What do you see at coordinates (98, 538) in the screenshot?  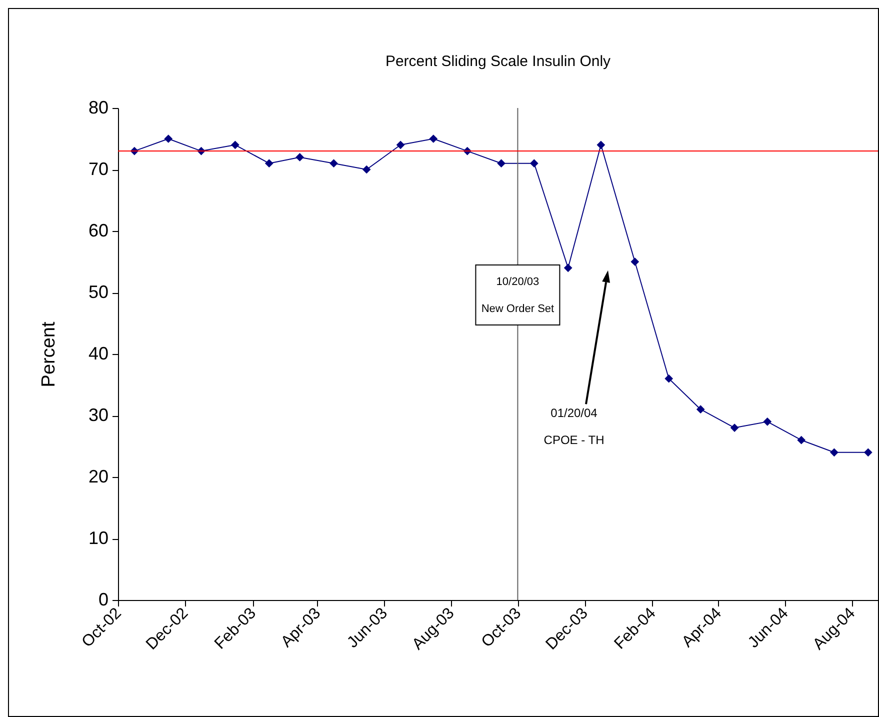 I see `y-tick-label: 10` at bounding box center [98, 538].